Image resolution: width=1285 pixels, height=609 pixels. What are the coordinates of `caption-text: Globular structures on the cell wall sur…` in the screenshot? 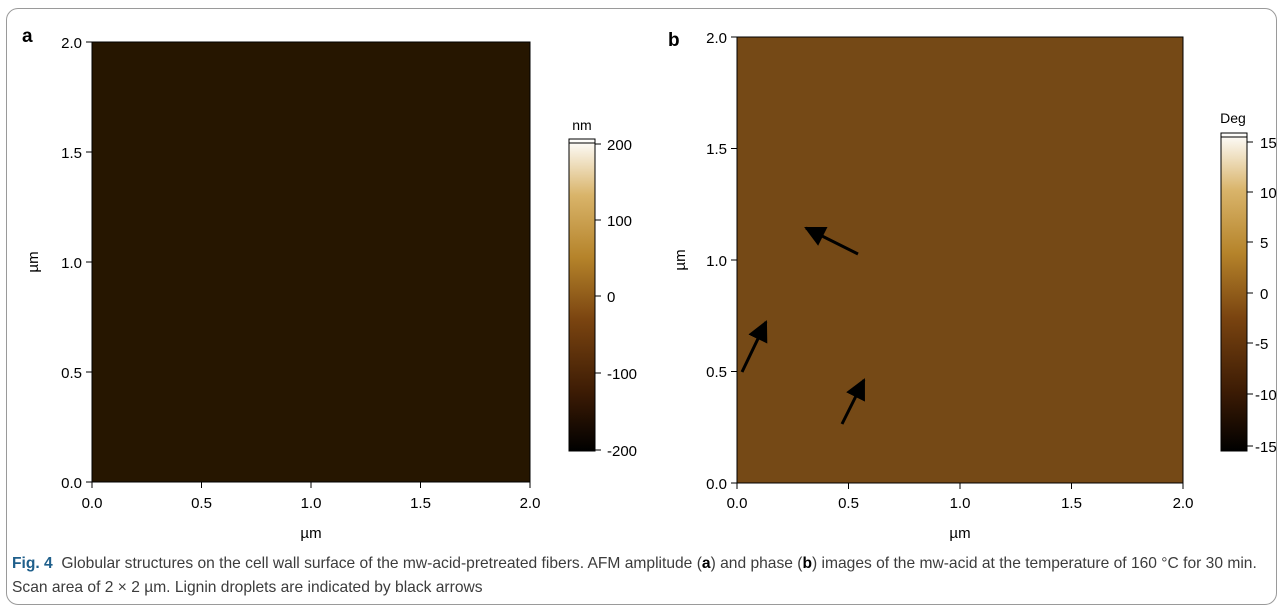 It's located at (381, 563).